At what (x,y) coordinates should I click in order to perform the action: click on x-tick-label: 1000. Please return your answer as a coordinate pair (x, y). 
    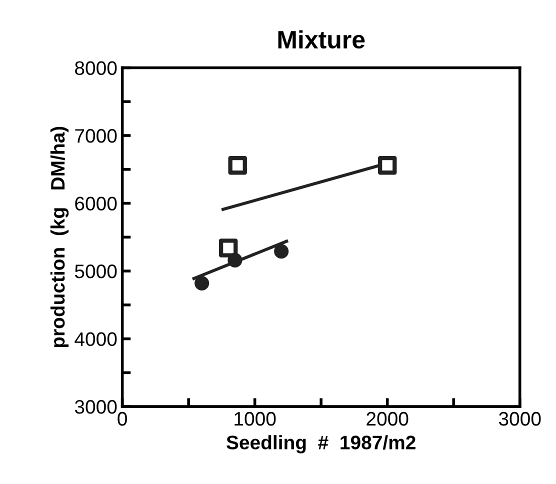
    Looking at the image, I should click on (255, 419).